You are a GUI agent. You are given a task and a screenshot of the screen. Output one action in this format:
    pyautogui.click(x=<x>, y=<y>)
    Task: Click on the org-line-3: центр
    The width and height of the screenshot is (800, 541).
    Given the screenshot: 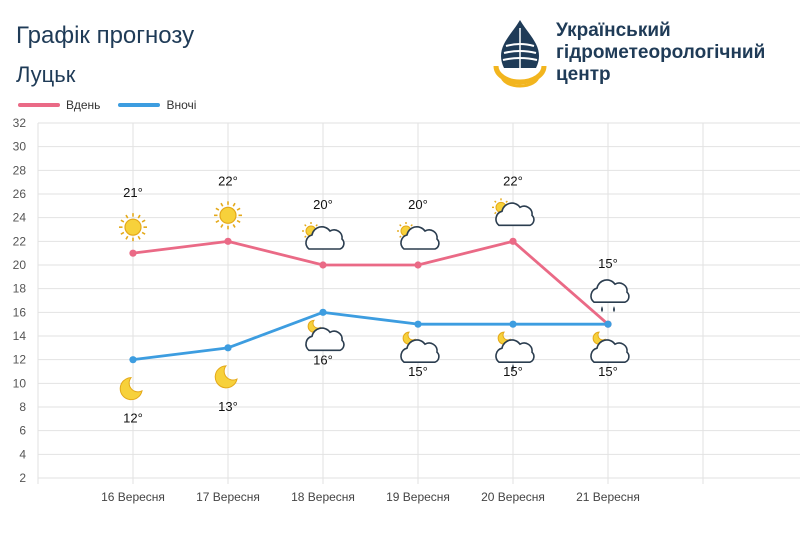 What is the action you would take?
    pyautogui.click(x=583, y=74)
    